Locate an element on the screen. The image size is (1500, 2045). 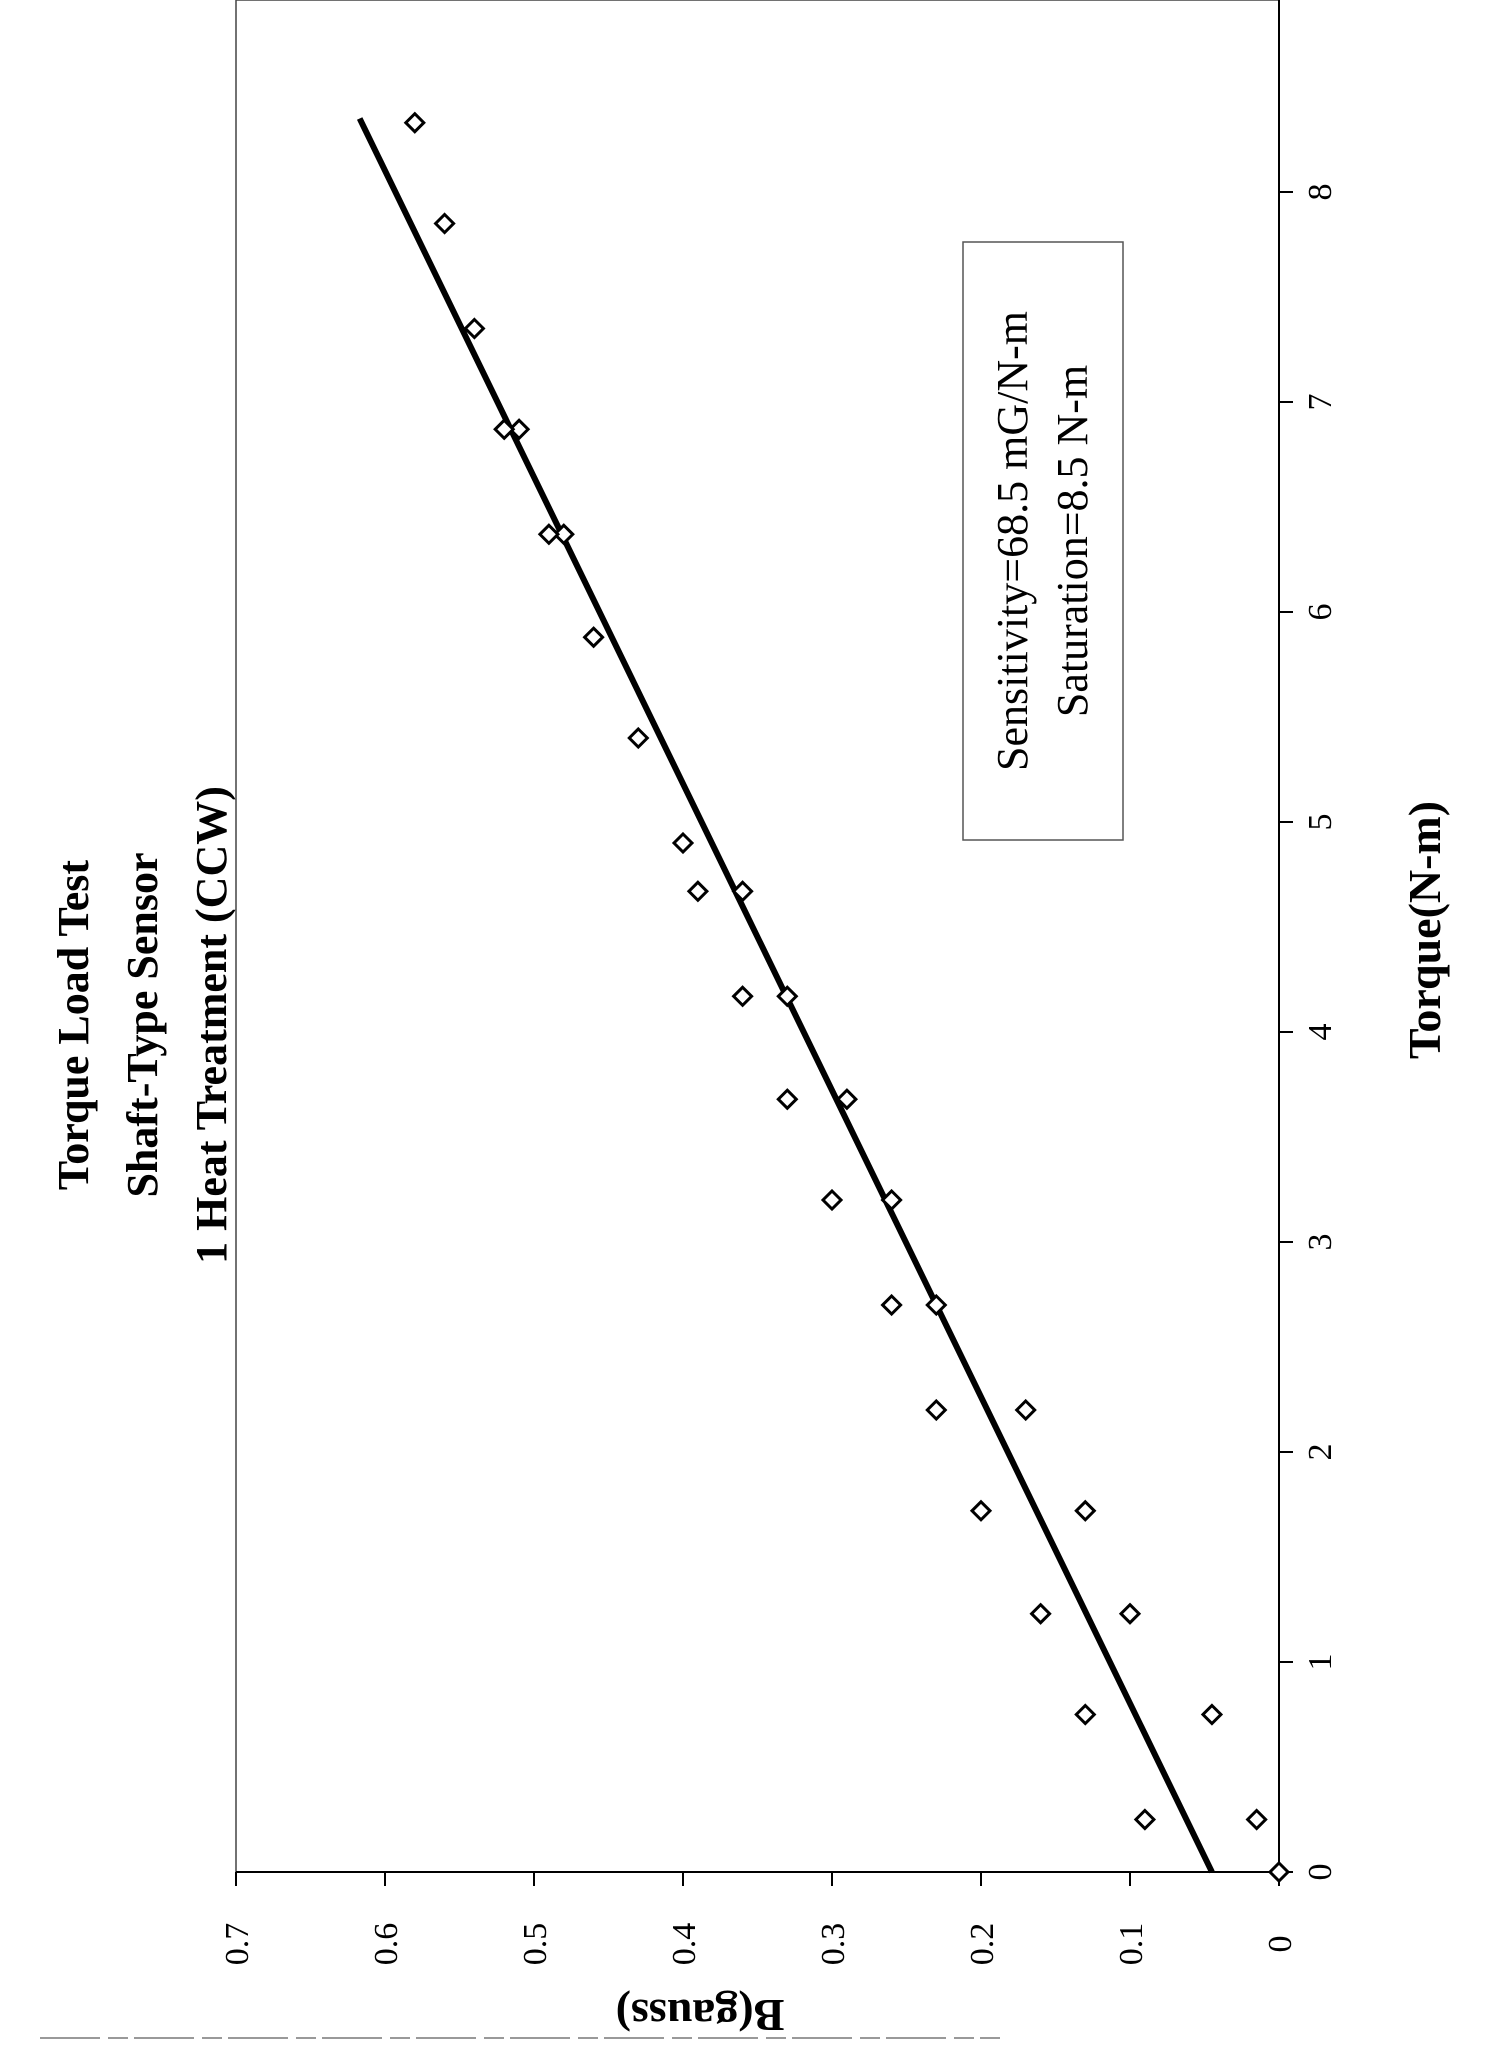
chart-title-line-2: Shaft-Type Sensor is located at coordinates (142, 1024).